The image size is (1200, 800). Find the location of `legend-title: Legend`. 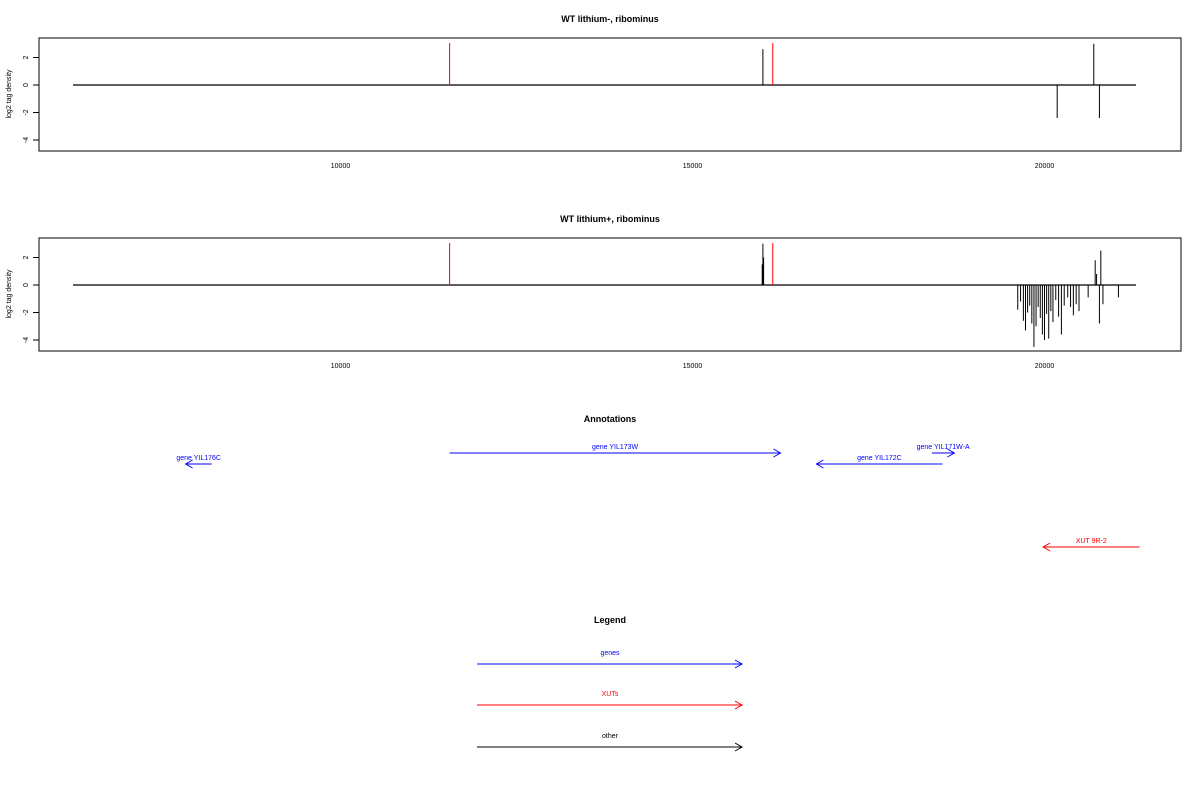

legend-title: Legend is located at coordinates (610, 620).